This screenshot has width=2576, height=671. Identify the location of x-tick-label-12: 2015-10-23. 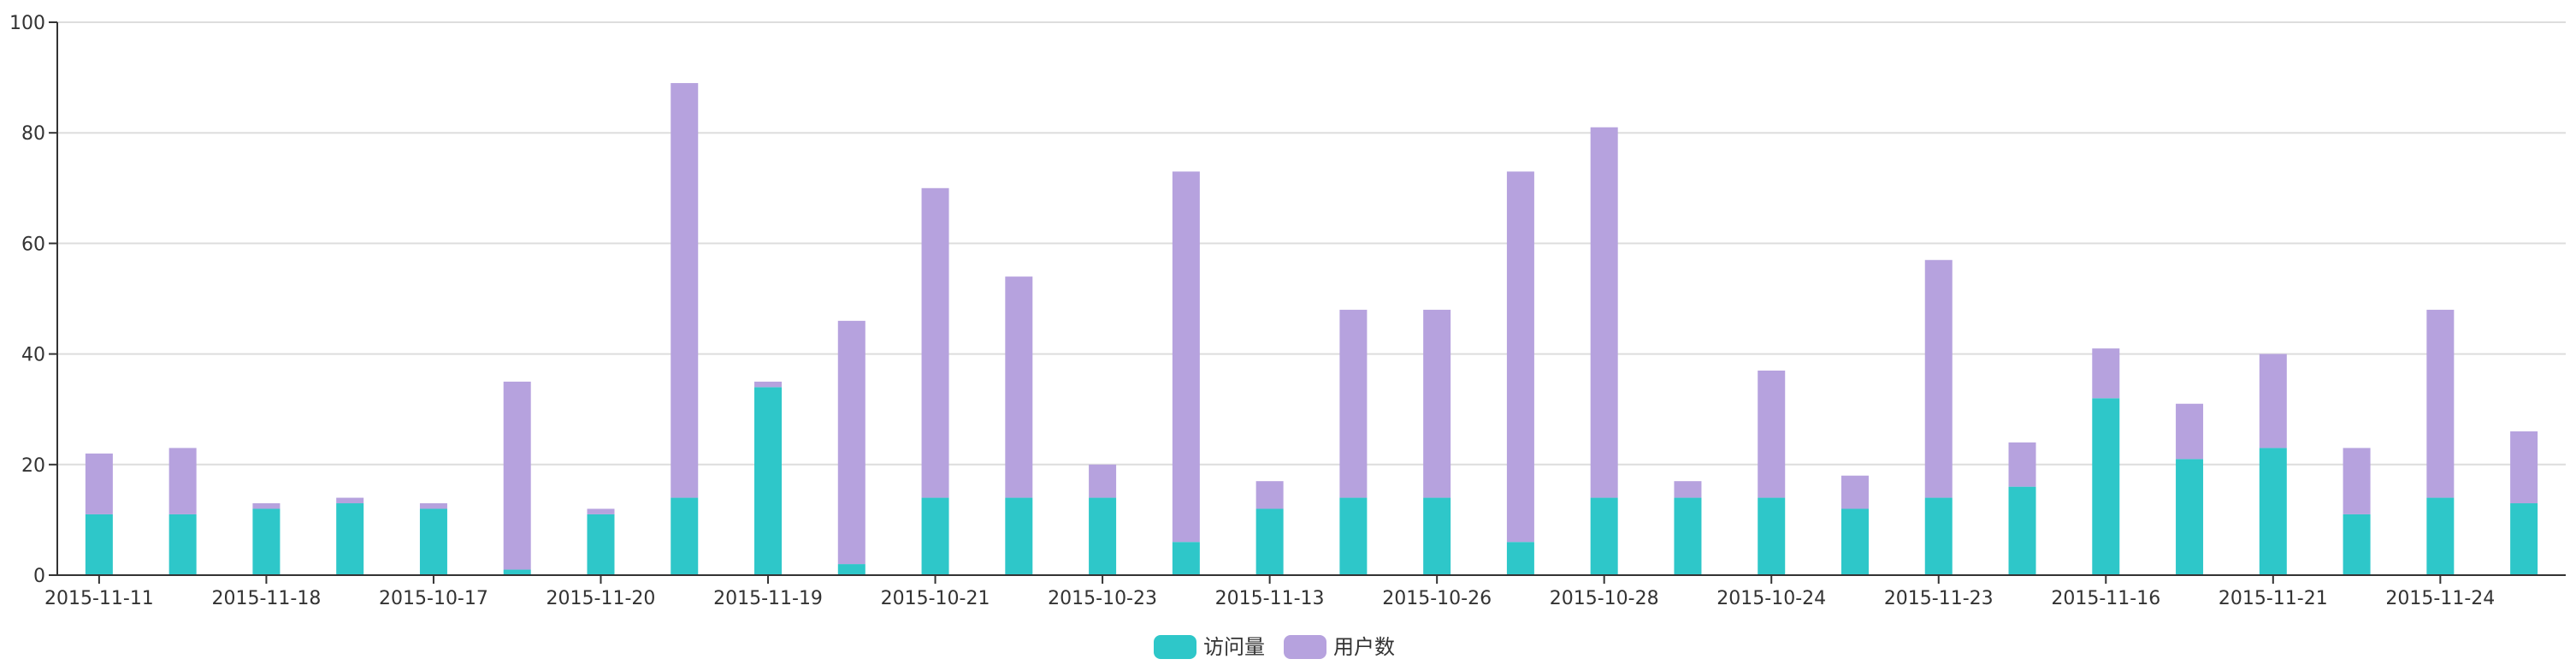
(1102, 598).